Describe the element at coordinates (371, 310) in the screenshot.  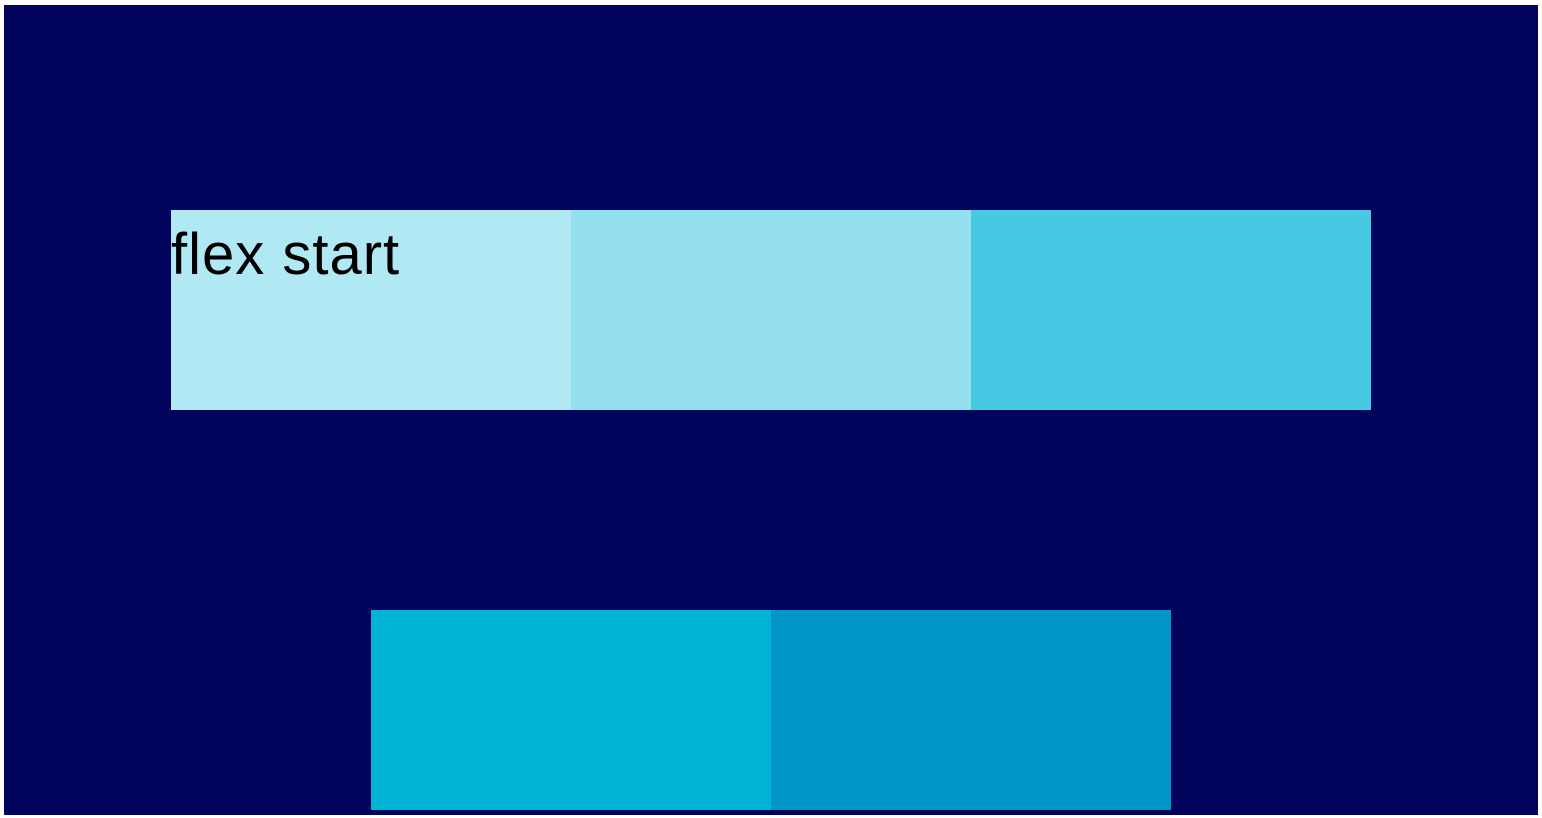
I see `flex-item-1: flex start` at that location.